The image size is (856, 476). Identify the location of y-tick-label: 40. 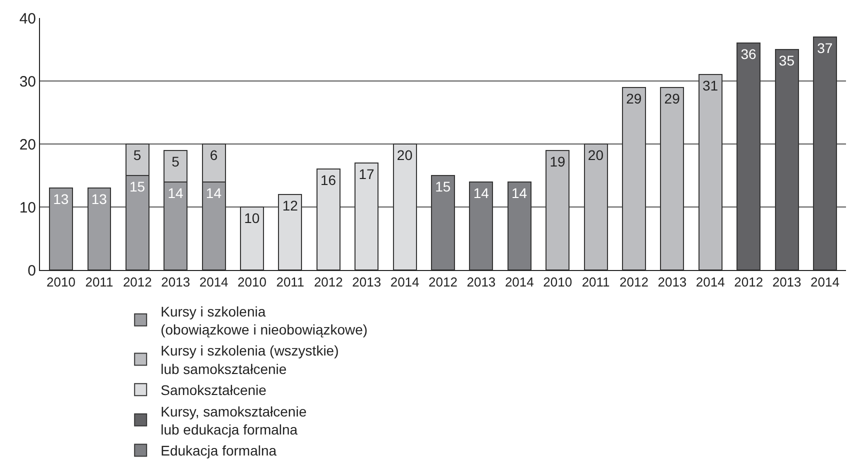
(27, 19).